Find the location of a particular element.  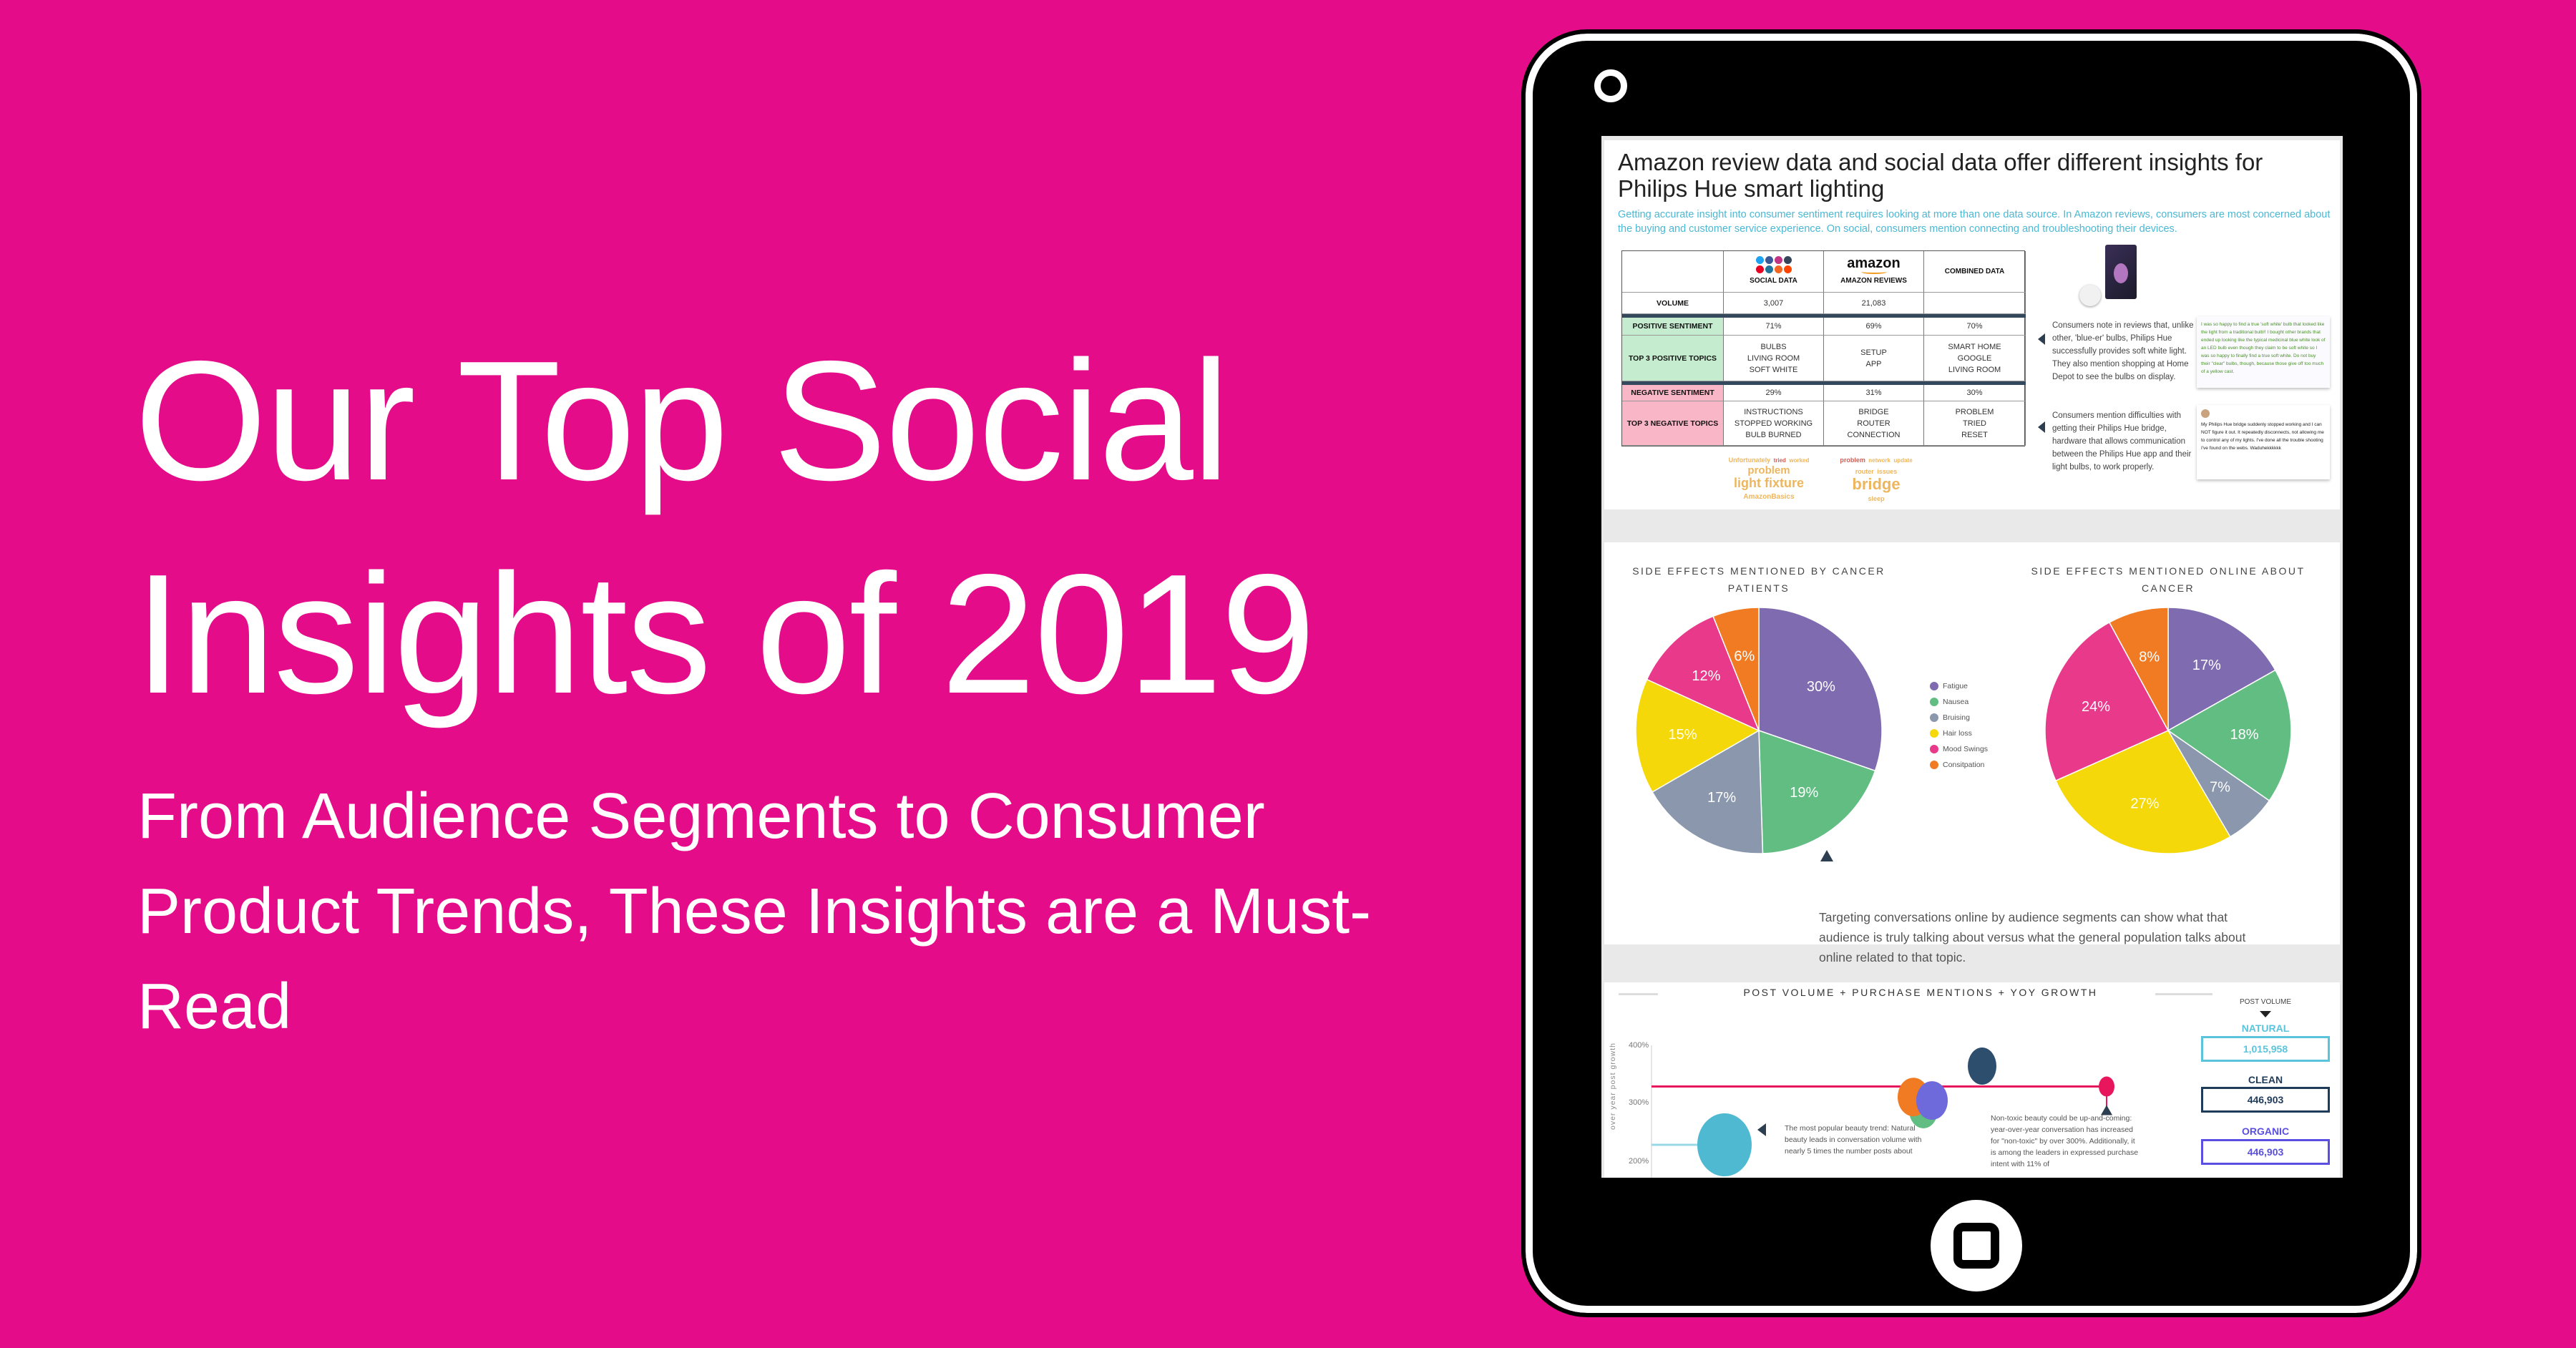

cloud-word: AmazonBasics is located at coordinates (1769, 497).